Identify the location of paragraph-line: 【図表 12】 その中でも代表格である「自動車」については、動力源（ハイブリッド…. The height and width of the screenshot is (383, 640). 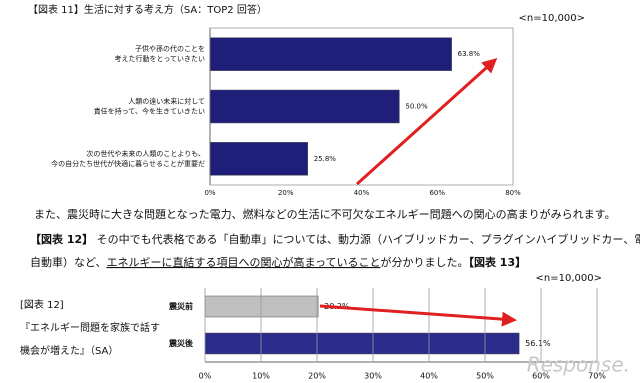
(335, 239).